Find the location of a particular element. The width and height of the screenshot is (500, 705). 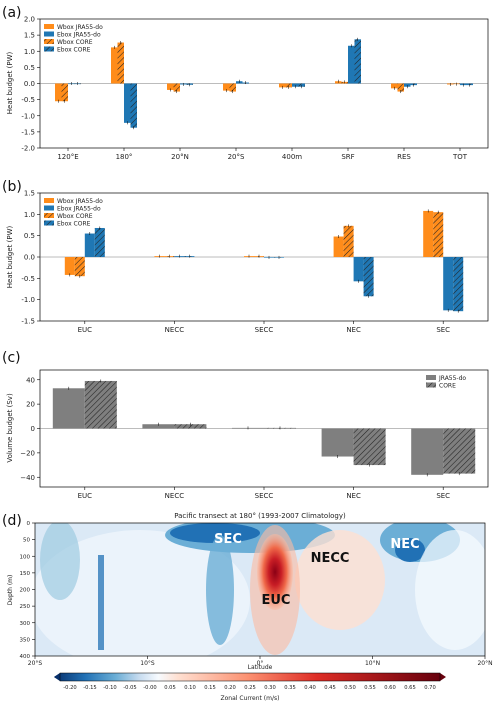

y-tick-label: 100 is located at coordinates (25, 557).